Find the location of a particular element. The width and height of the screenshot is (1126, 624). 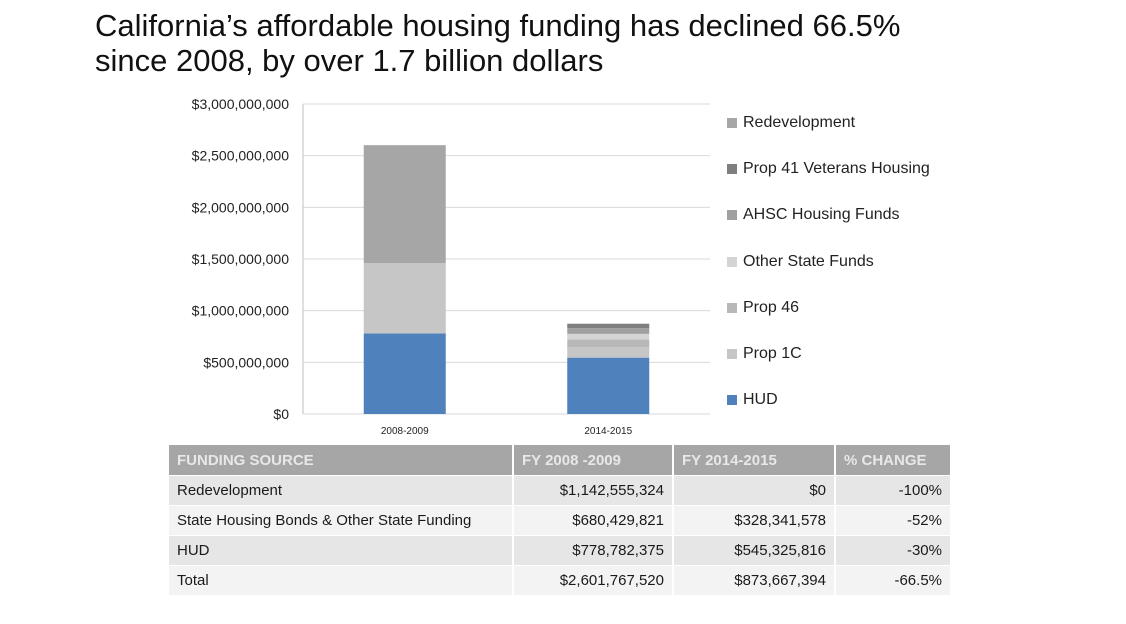

legend-item: Other State Funds is located at coordinates (828, 262).